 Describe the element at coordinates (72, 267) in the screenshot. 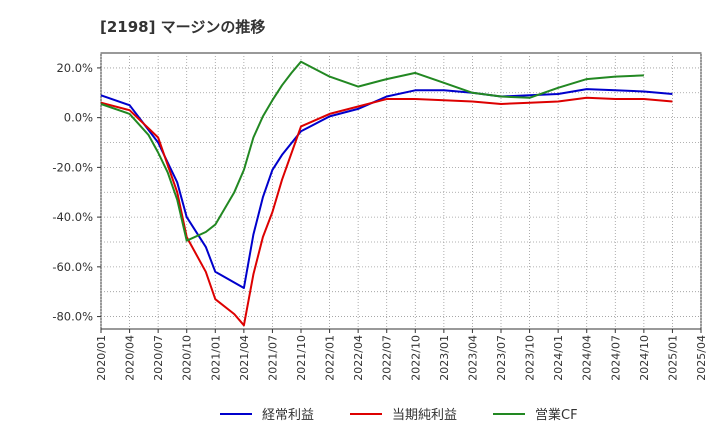

I see `y-tick-label: -60.0%` at that location.